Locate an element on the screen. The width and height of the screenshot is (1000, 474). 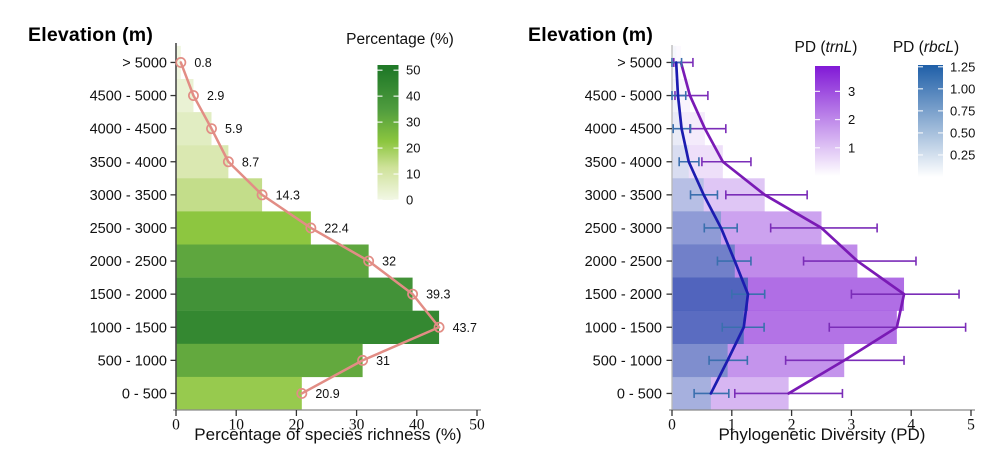
left-panel-title: Elevation (m) is located at coordinates (91, 35).